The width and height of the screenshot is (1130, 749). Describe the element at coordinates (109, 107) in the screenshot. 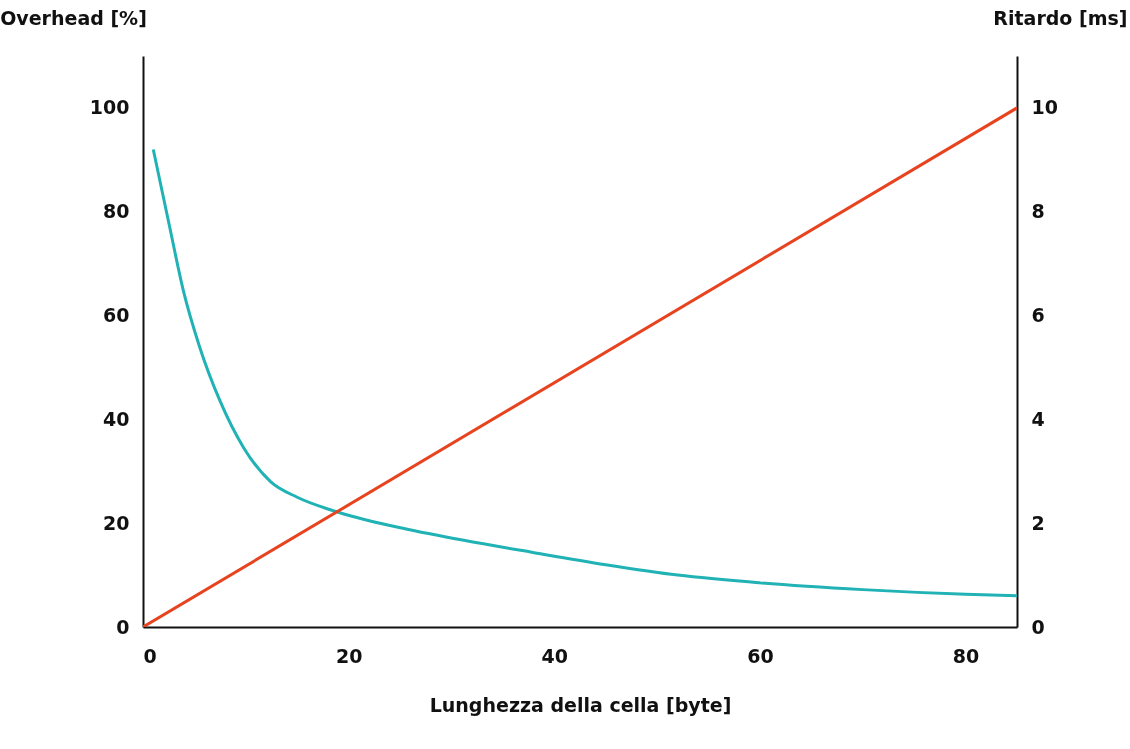

I see `y-tick-label: 100` at that location.